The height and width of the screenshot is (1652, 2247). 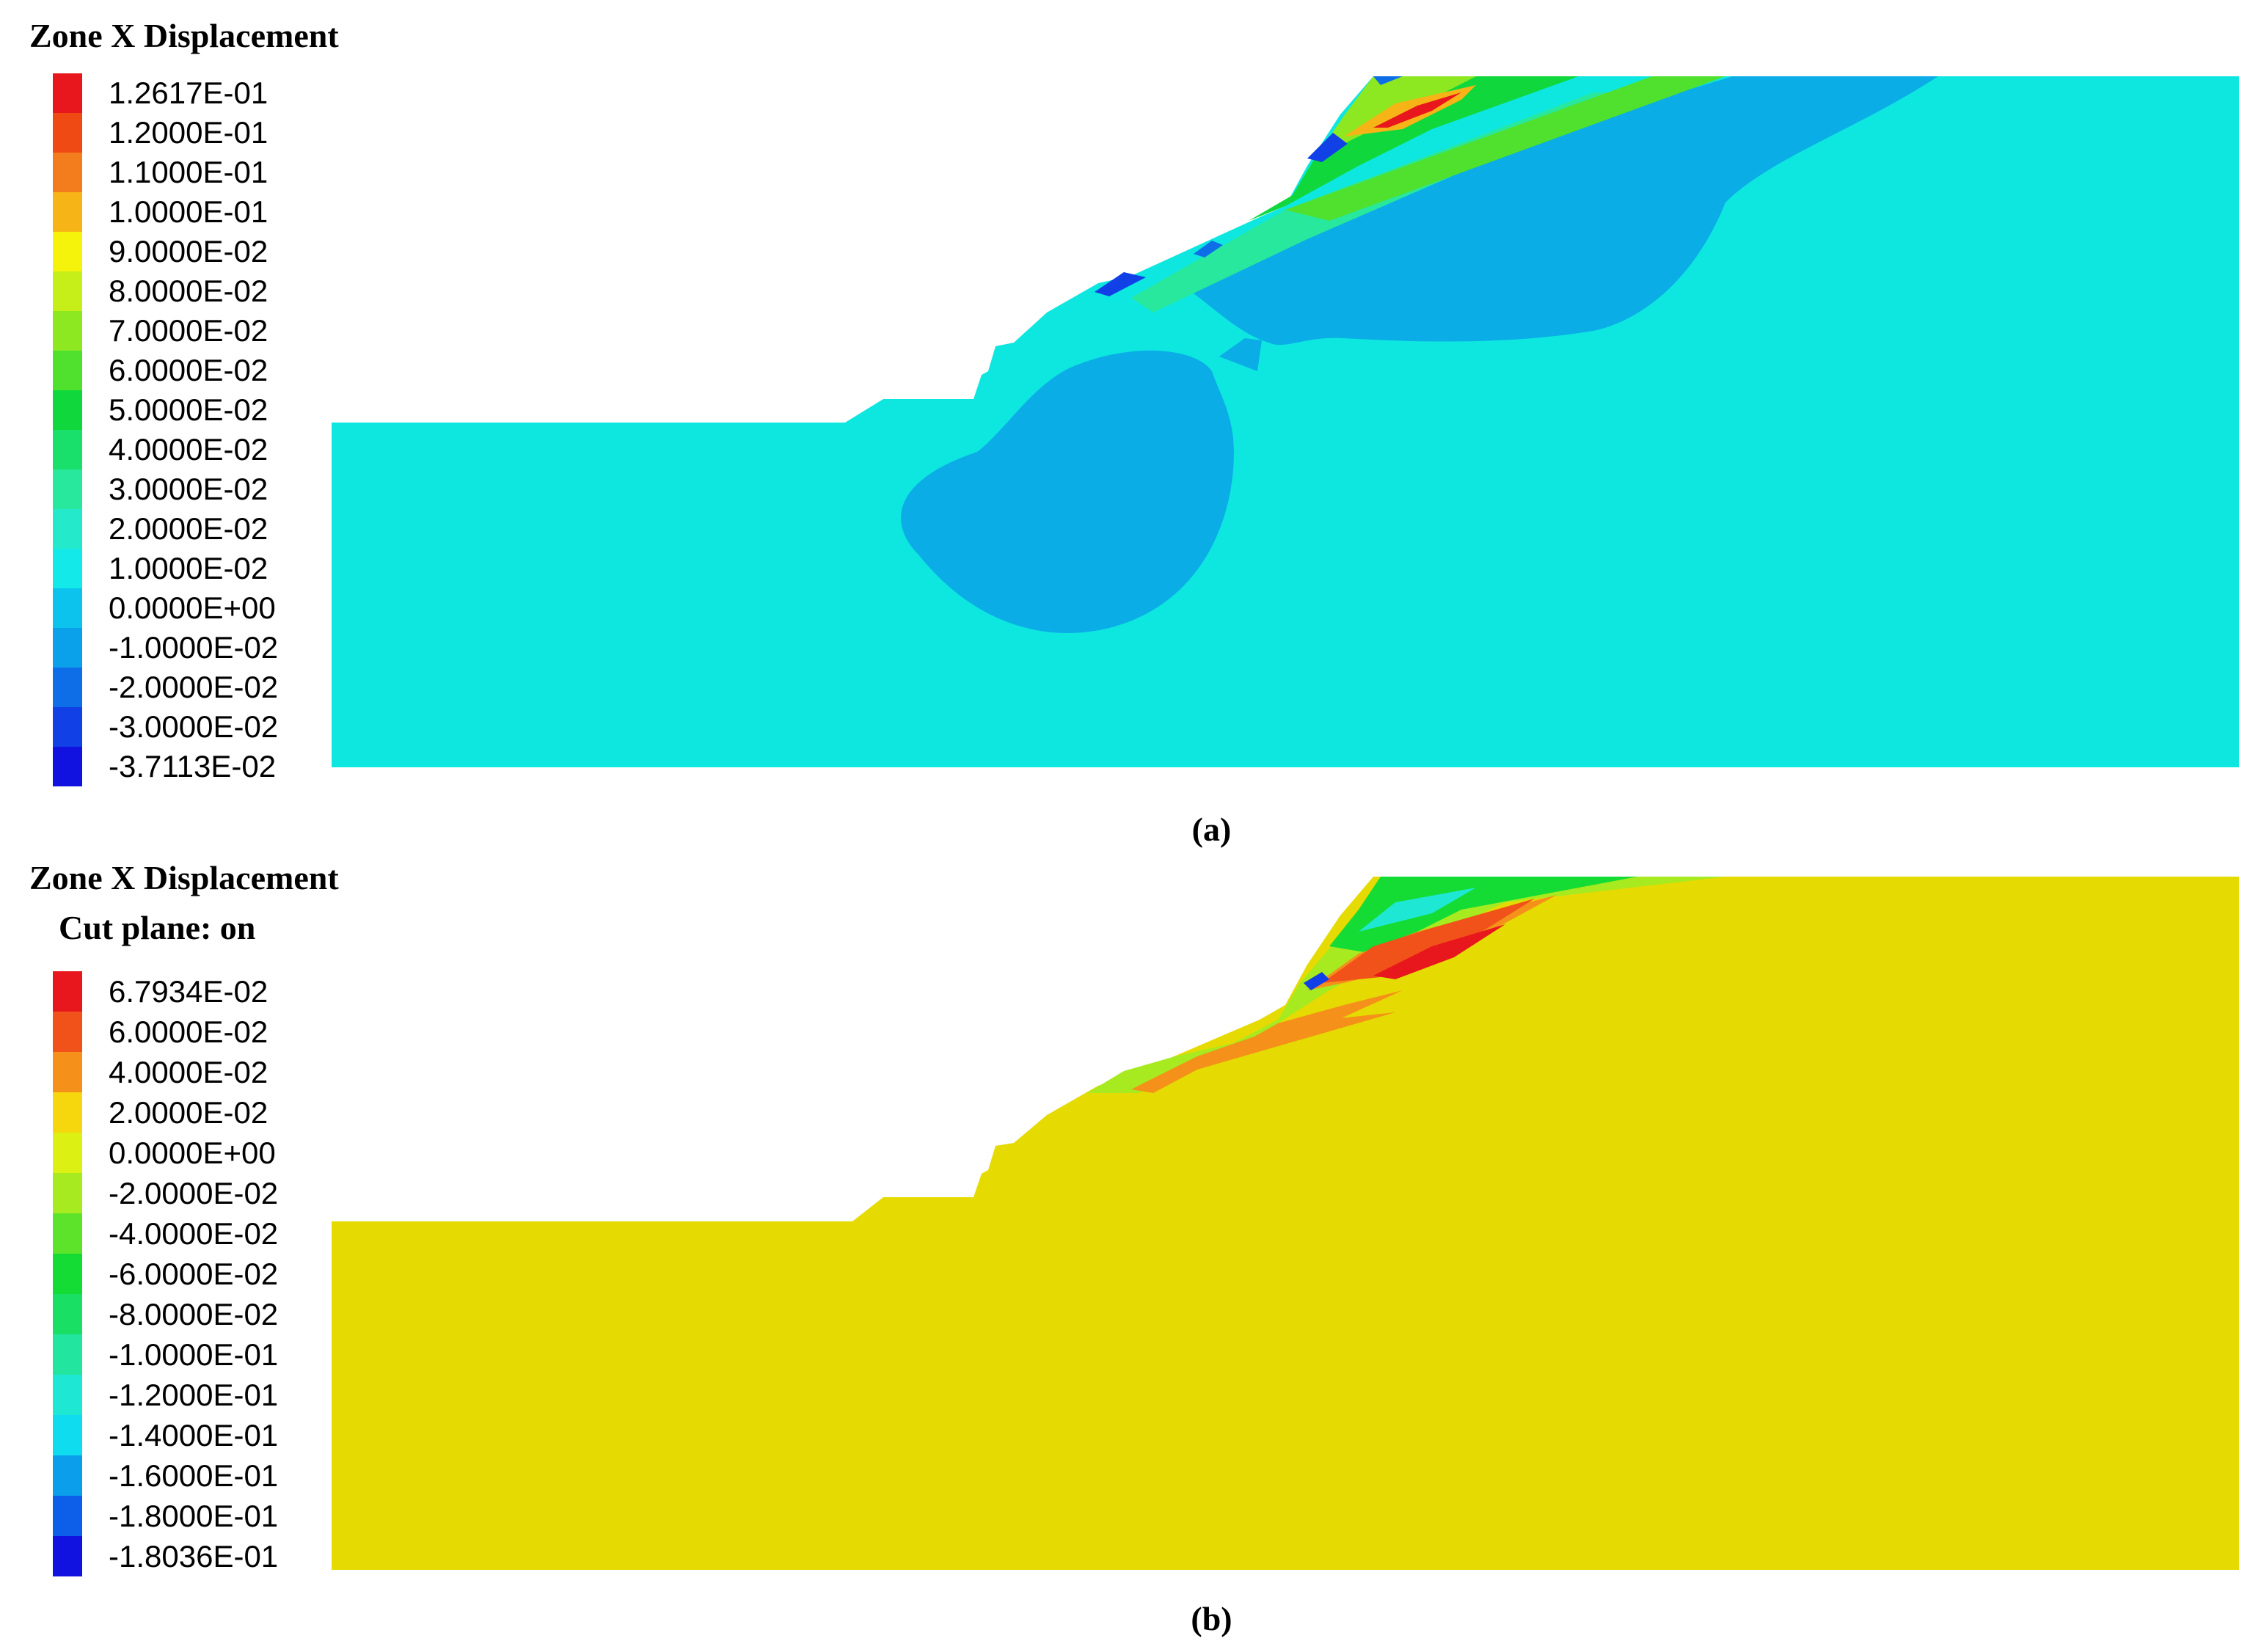 What do you see at coordinates (1240, 354) in the screenshot?
I see `negative-zone-neck` at bounding box center [1240, 354].